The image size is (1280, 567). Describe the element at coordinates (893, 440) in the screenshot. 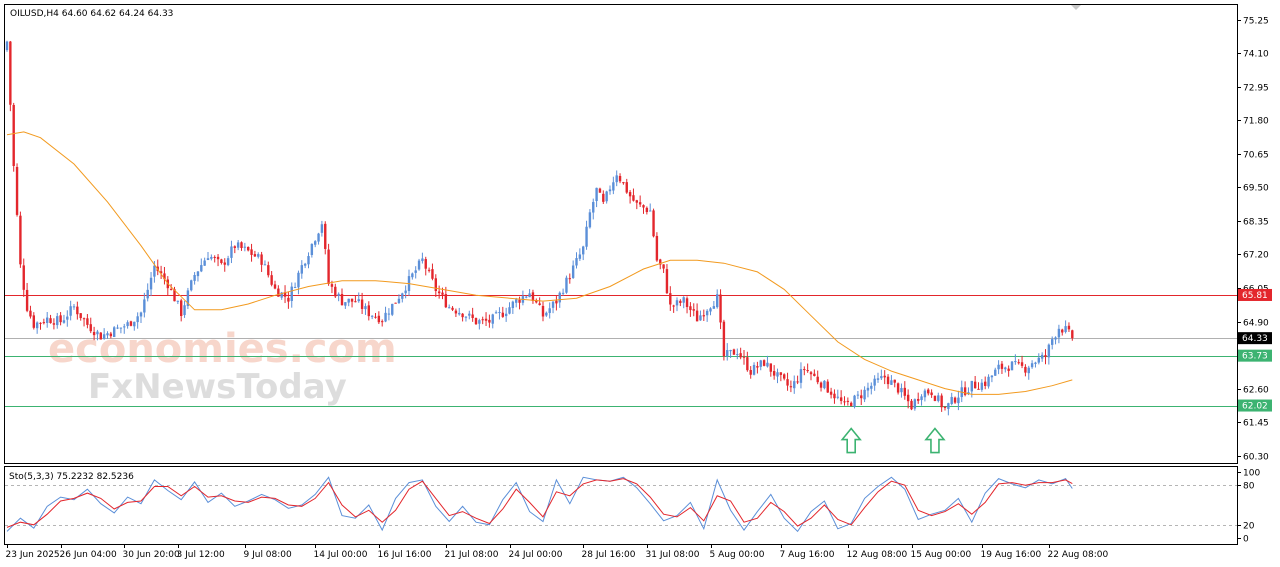

I see `arrows` at that location.